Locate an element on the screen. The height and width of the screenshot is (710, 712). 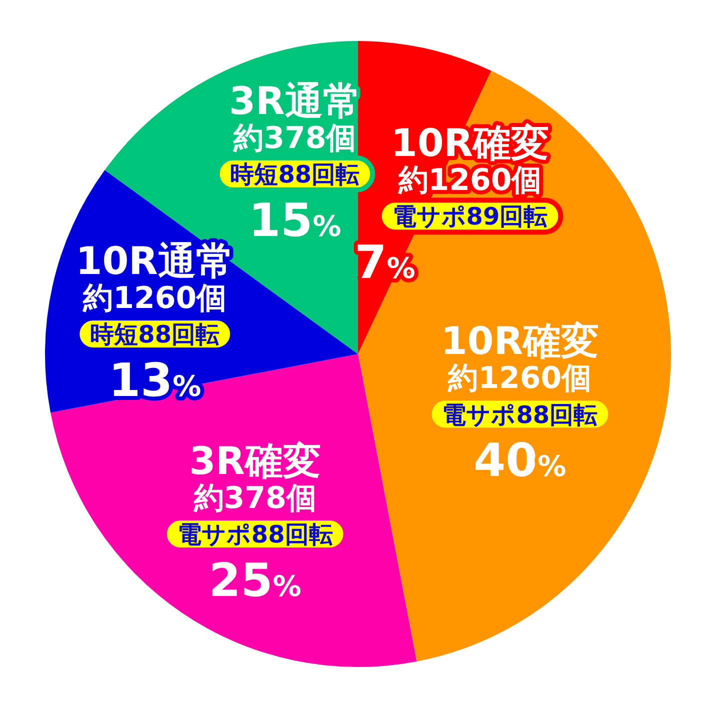
data-label: 15% is located at coordinates (295, 219).